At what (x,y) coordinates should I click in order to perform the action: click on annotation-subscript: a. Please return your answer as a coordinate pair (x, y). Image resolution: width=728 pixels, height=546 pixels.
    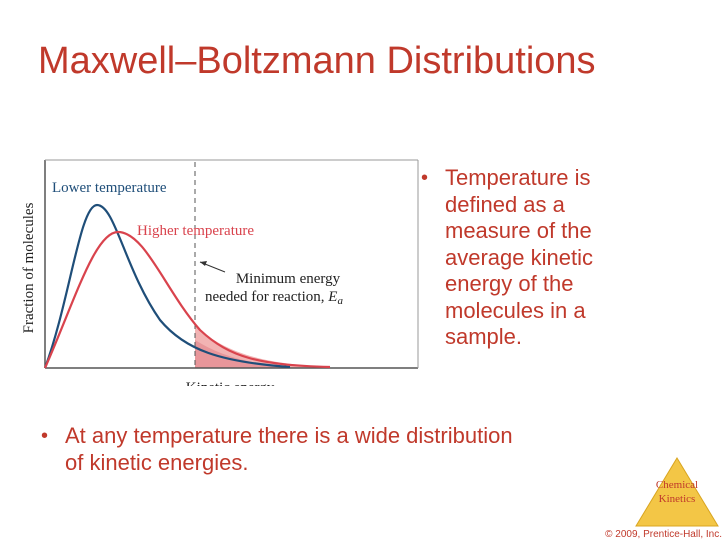
    Looking at the image, I should click on (340, 301).